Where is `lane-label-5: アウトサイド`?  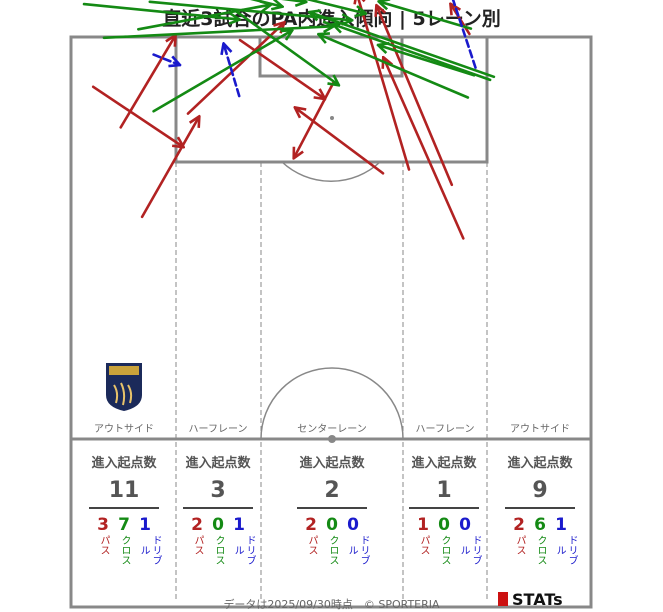
lane-label-5: アウトサイド is located at coordinates (540, 429).